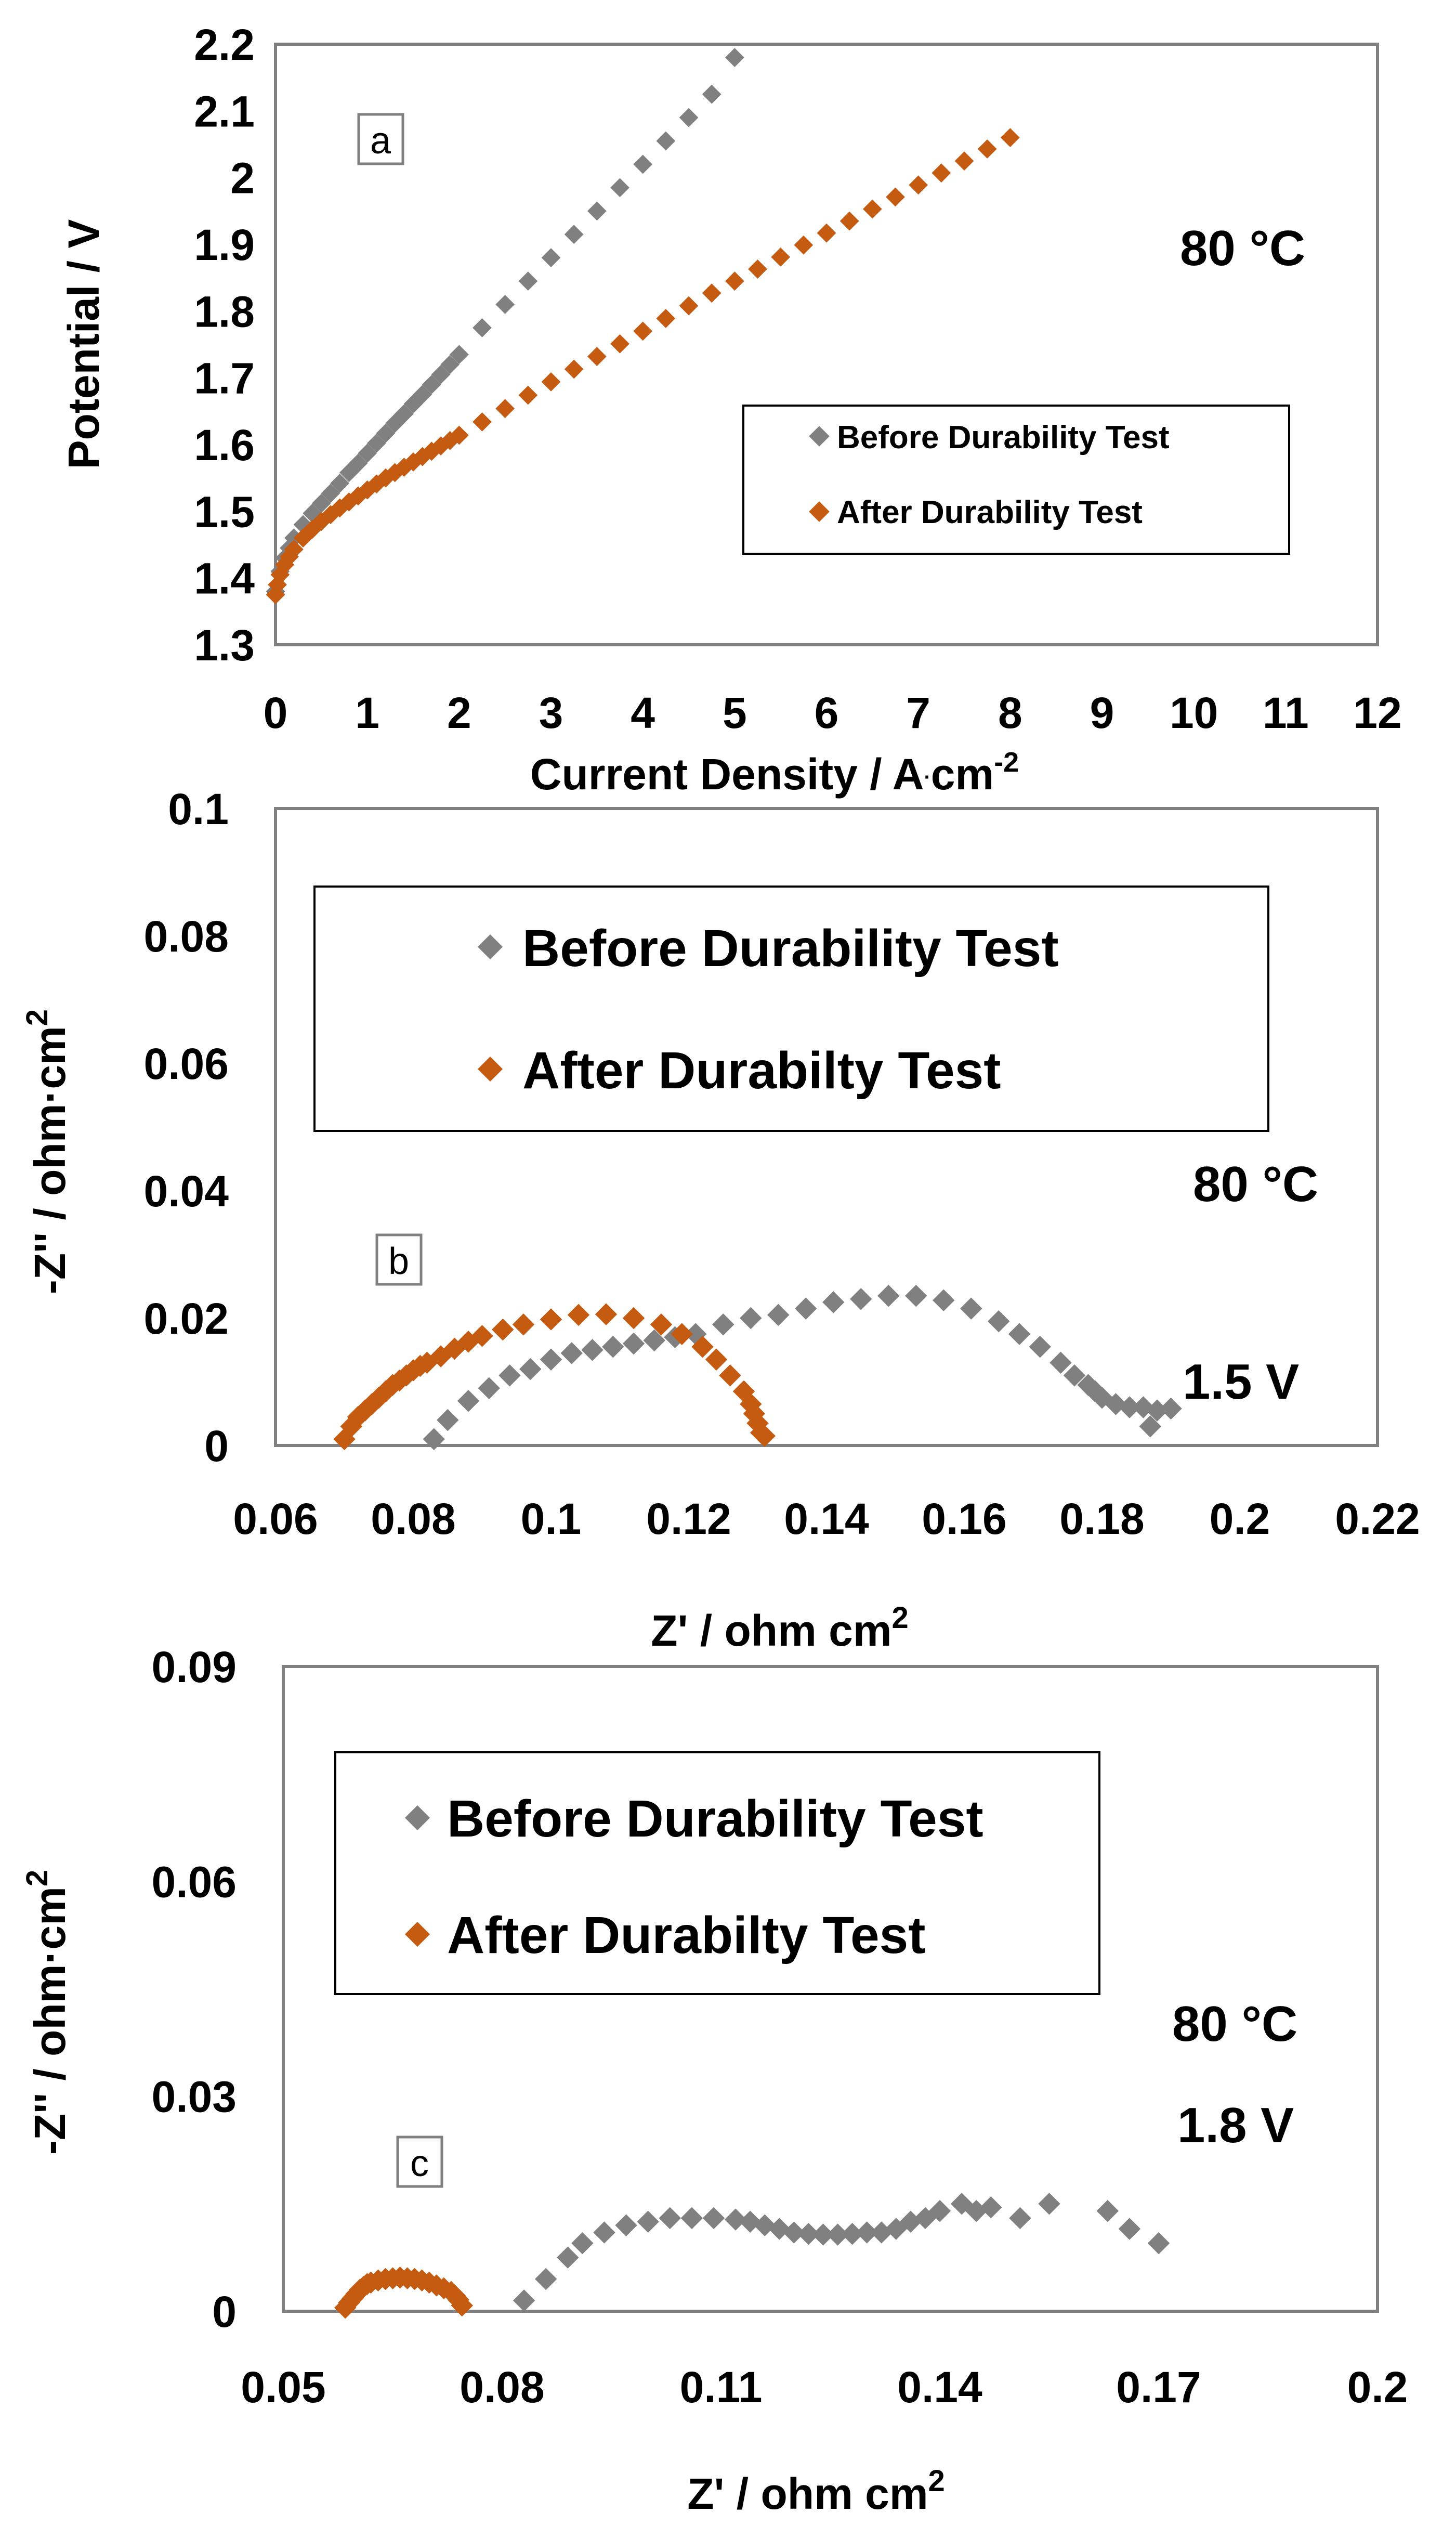 This screenshot has width=1456, height=2539. Describe the element at coordinates (1243, 248) in the screenshot. I see `panel-a-temperature: 80 °C` at that location.